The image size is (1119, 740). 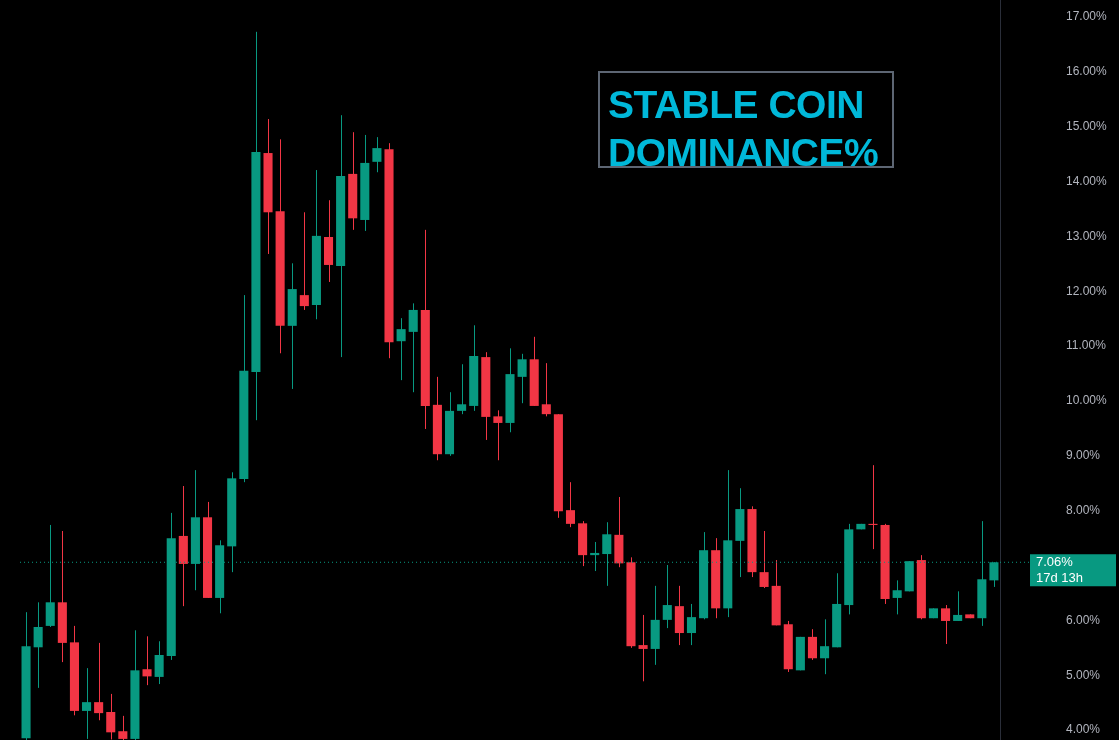 What do you see at coordinates (1087, 290) in the screenshot?
I see `y-tick-label: 12.00%` at bounding box center [1087, 290].